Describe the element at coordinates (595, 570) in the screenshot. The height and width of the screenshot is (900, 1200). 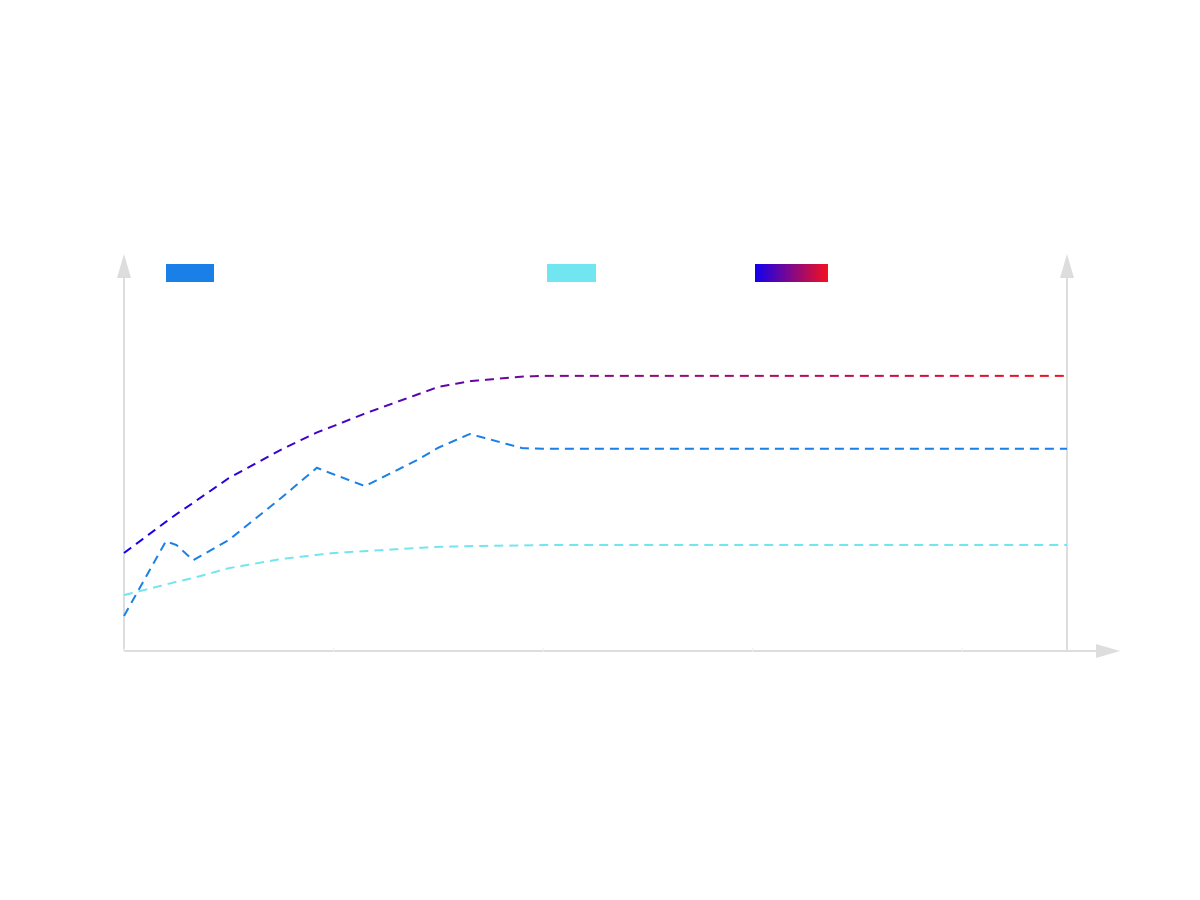
I see `series-line` at that location.